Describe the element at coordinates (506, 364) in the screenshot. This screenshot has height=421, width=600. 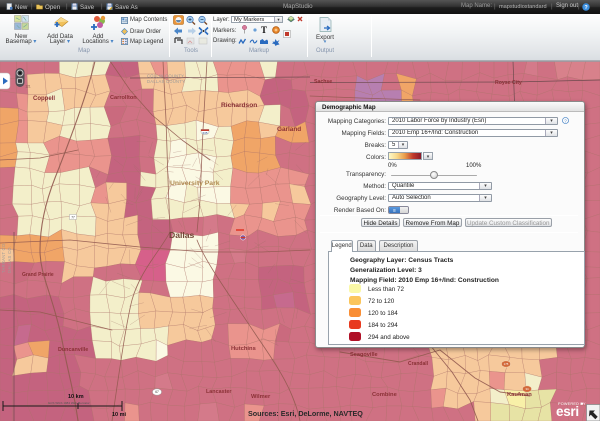
I see `svg-text: 175` at that location.